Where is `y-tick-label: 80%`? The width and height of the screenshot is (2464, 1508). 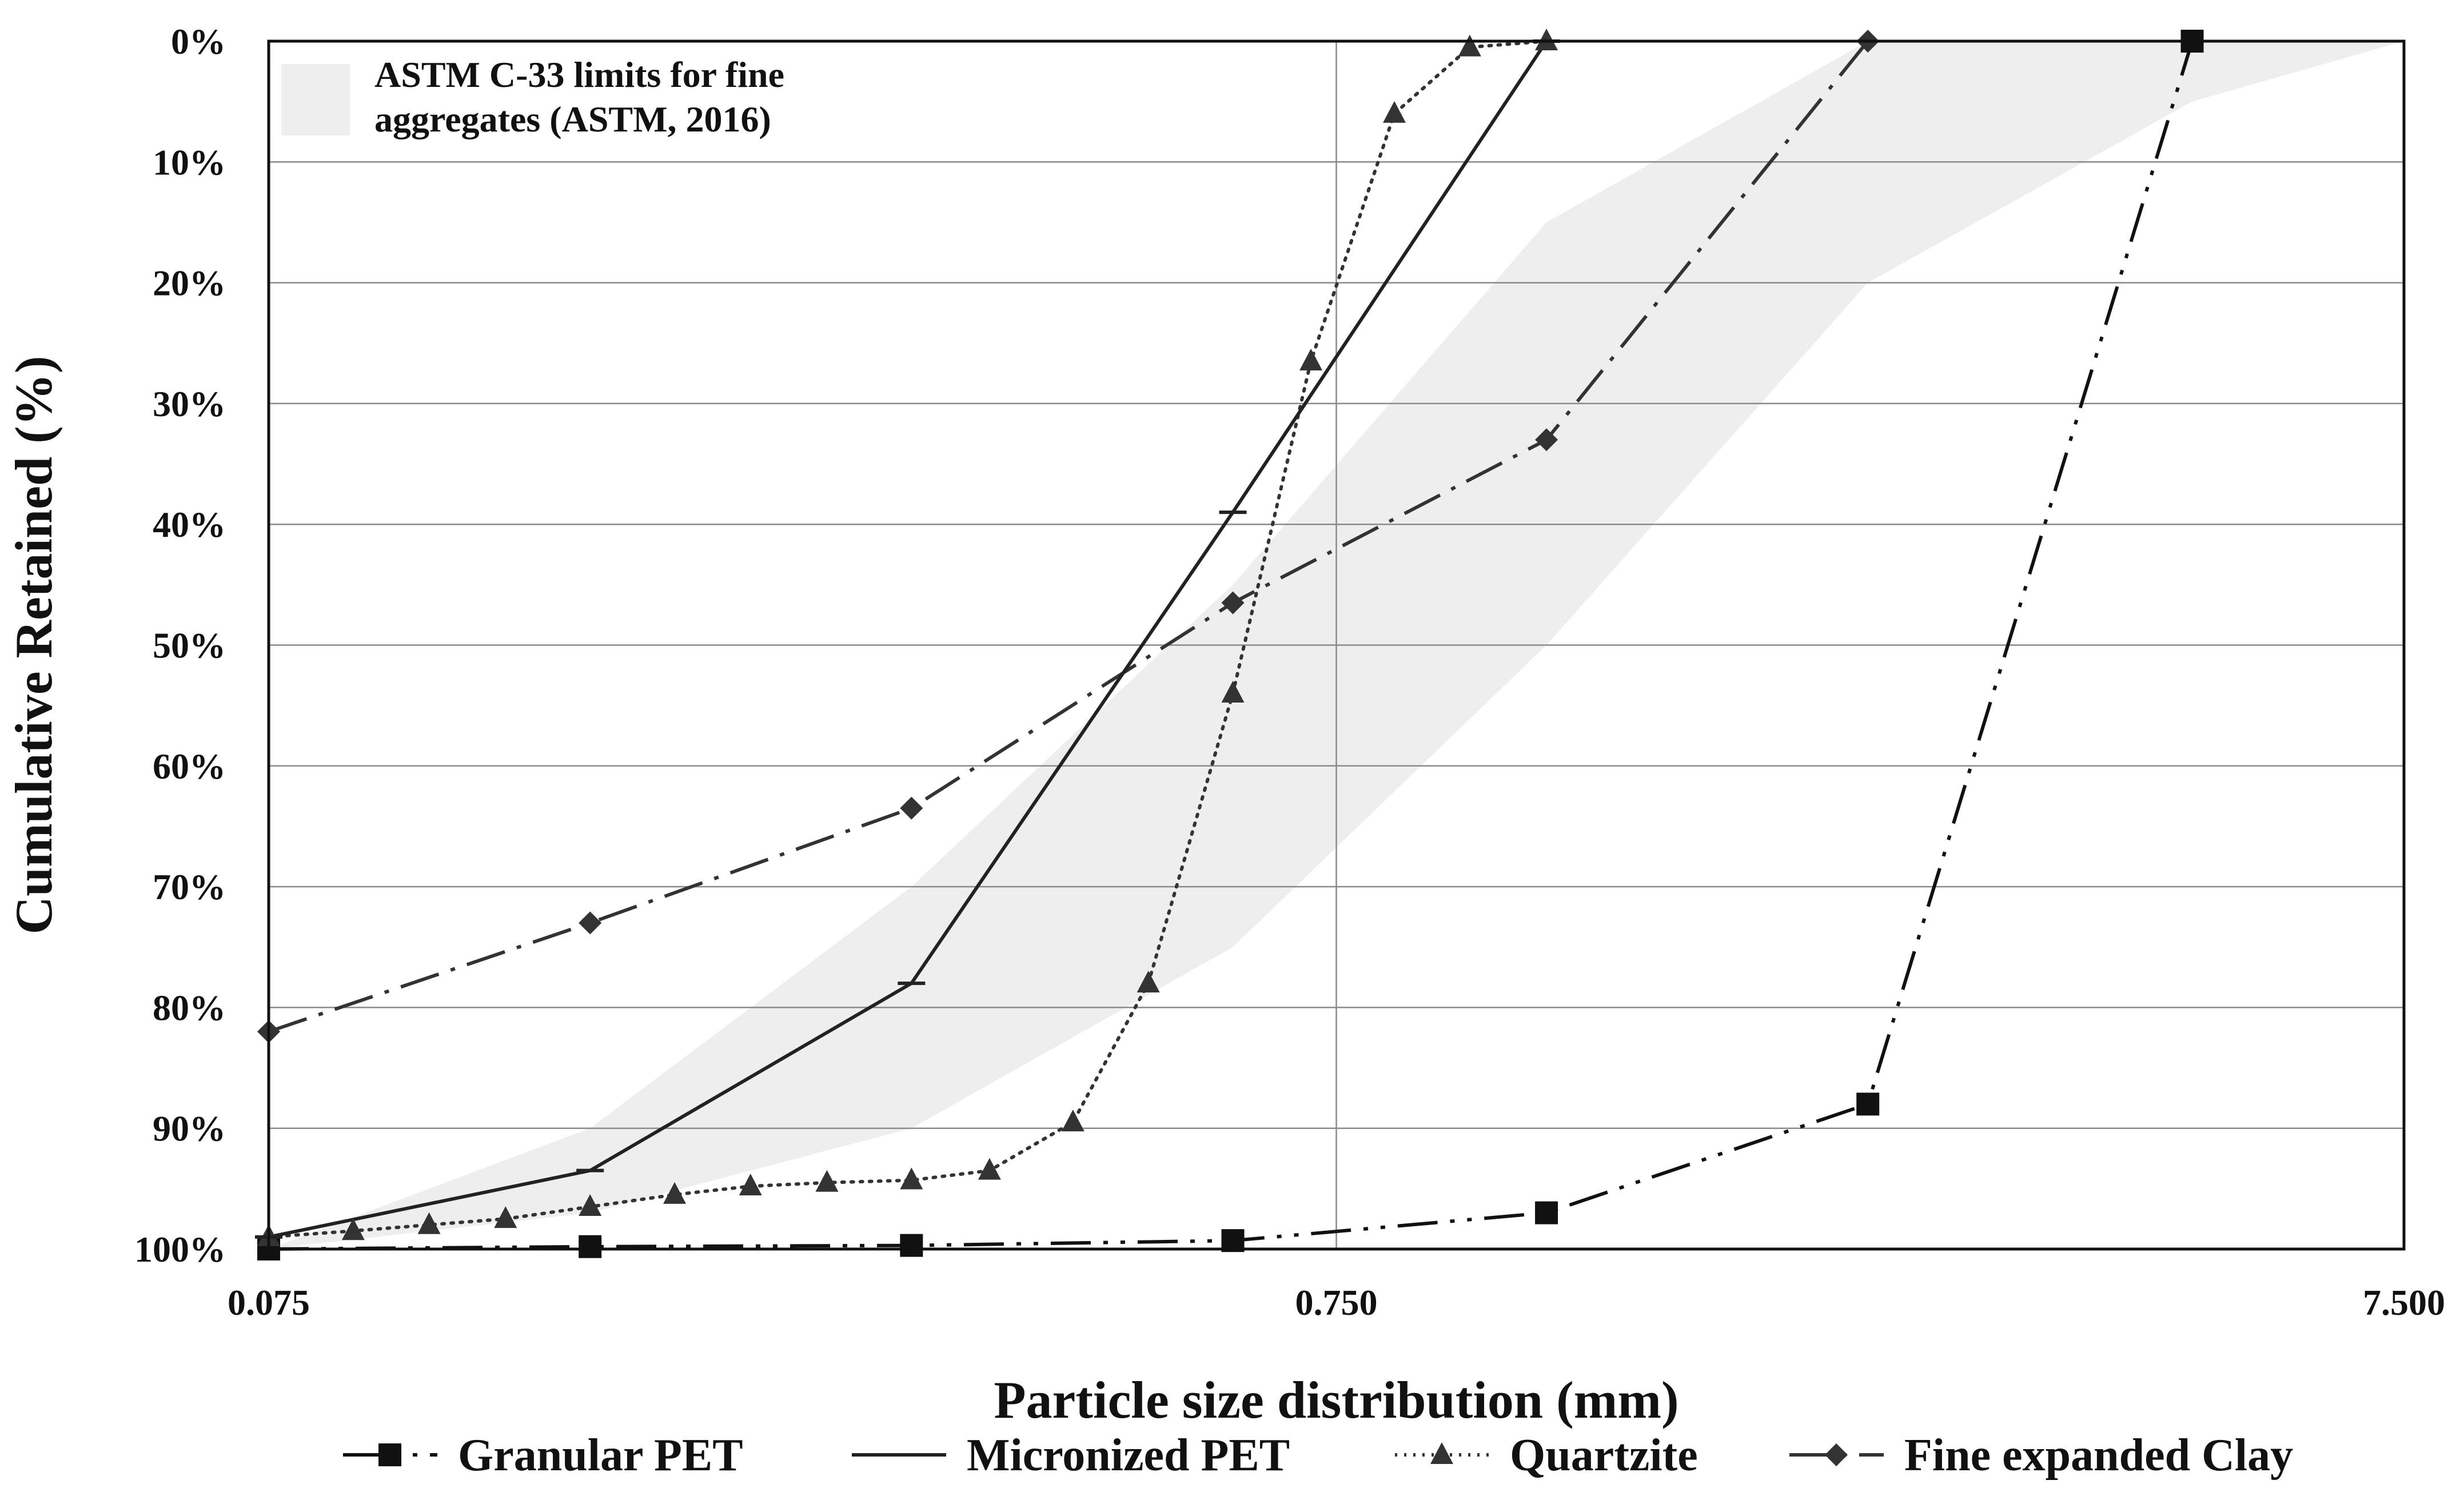
y-tick-label: 80% is located at coordinates (190, 1008).